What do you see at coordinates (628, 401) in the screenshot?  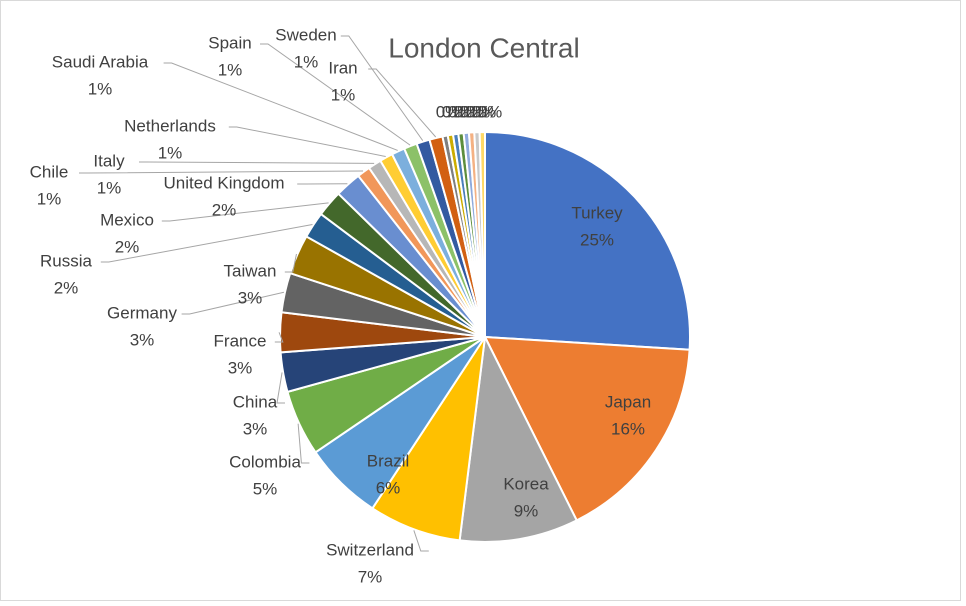 I see `slice-label: Japan` at bounding box center [628, 401].